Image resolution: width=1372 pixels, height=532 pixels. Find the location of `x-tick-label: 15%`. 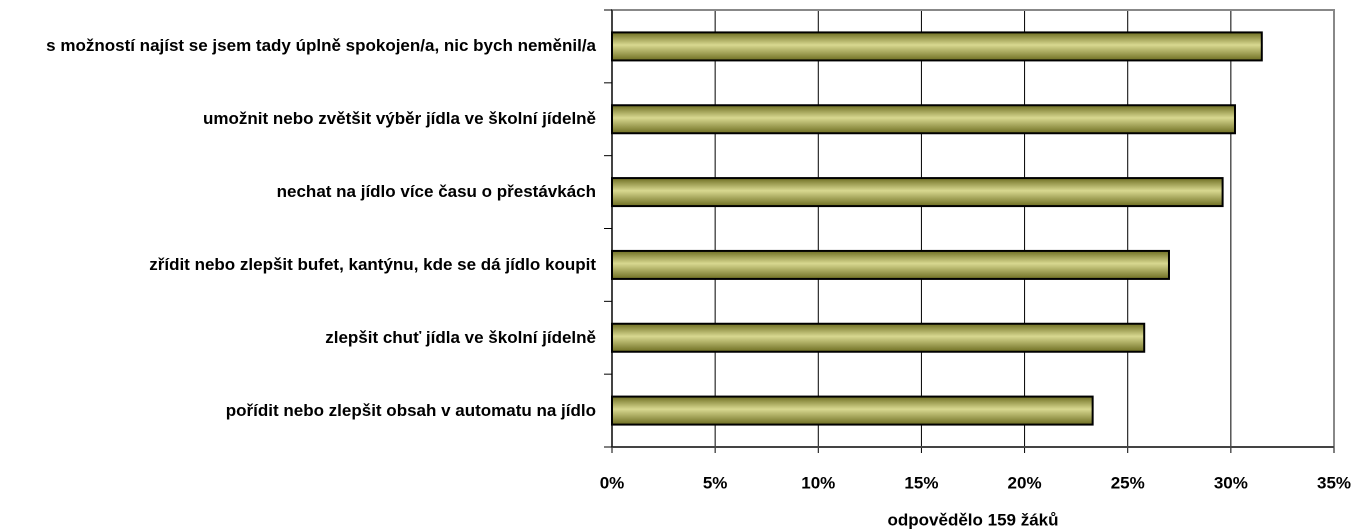

x-tick-label: 15% is located at coordinates (921, 482).